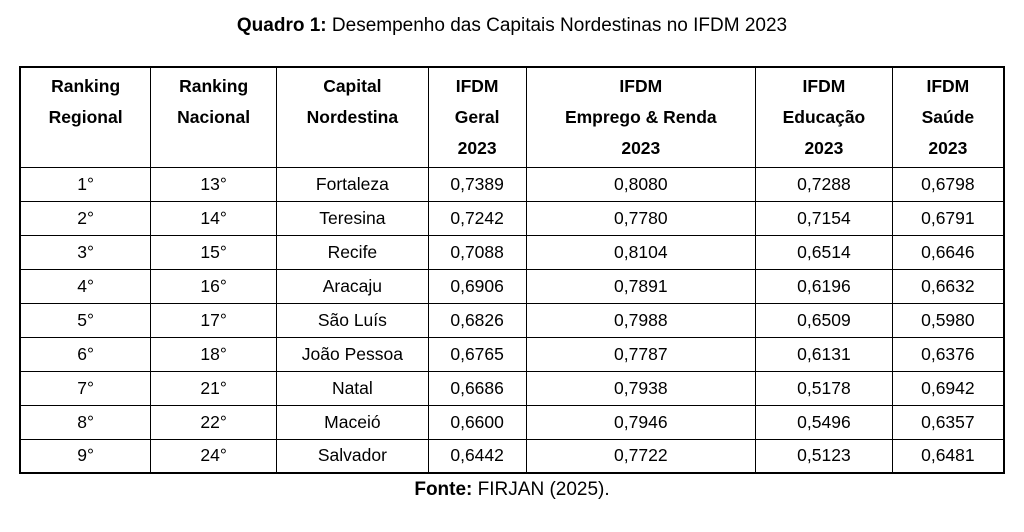 This screenshot has width=1024, height=532. I want to click on table-row: 6° 18° João Pessoa 0,6765 0,7787 0,6131 0,6376, so click(512, 354).